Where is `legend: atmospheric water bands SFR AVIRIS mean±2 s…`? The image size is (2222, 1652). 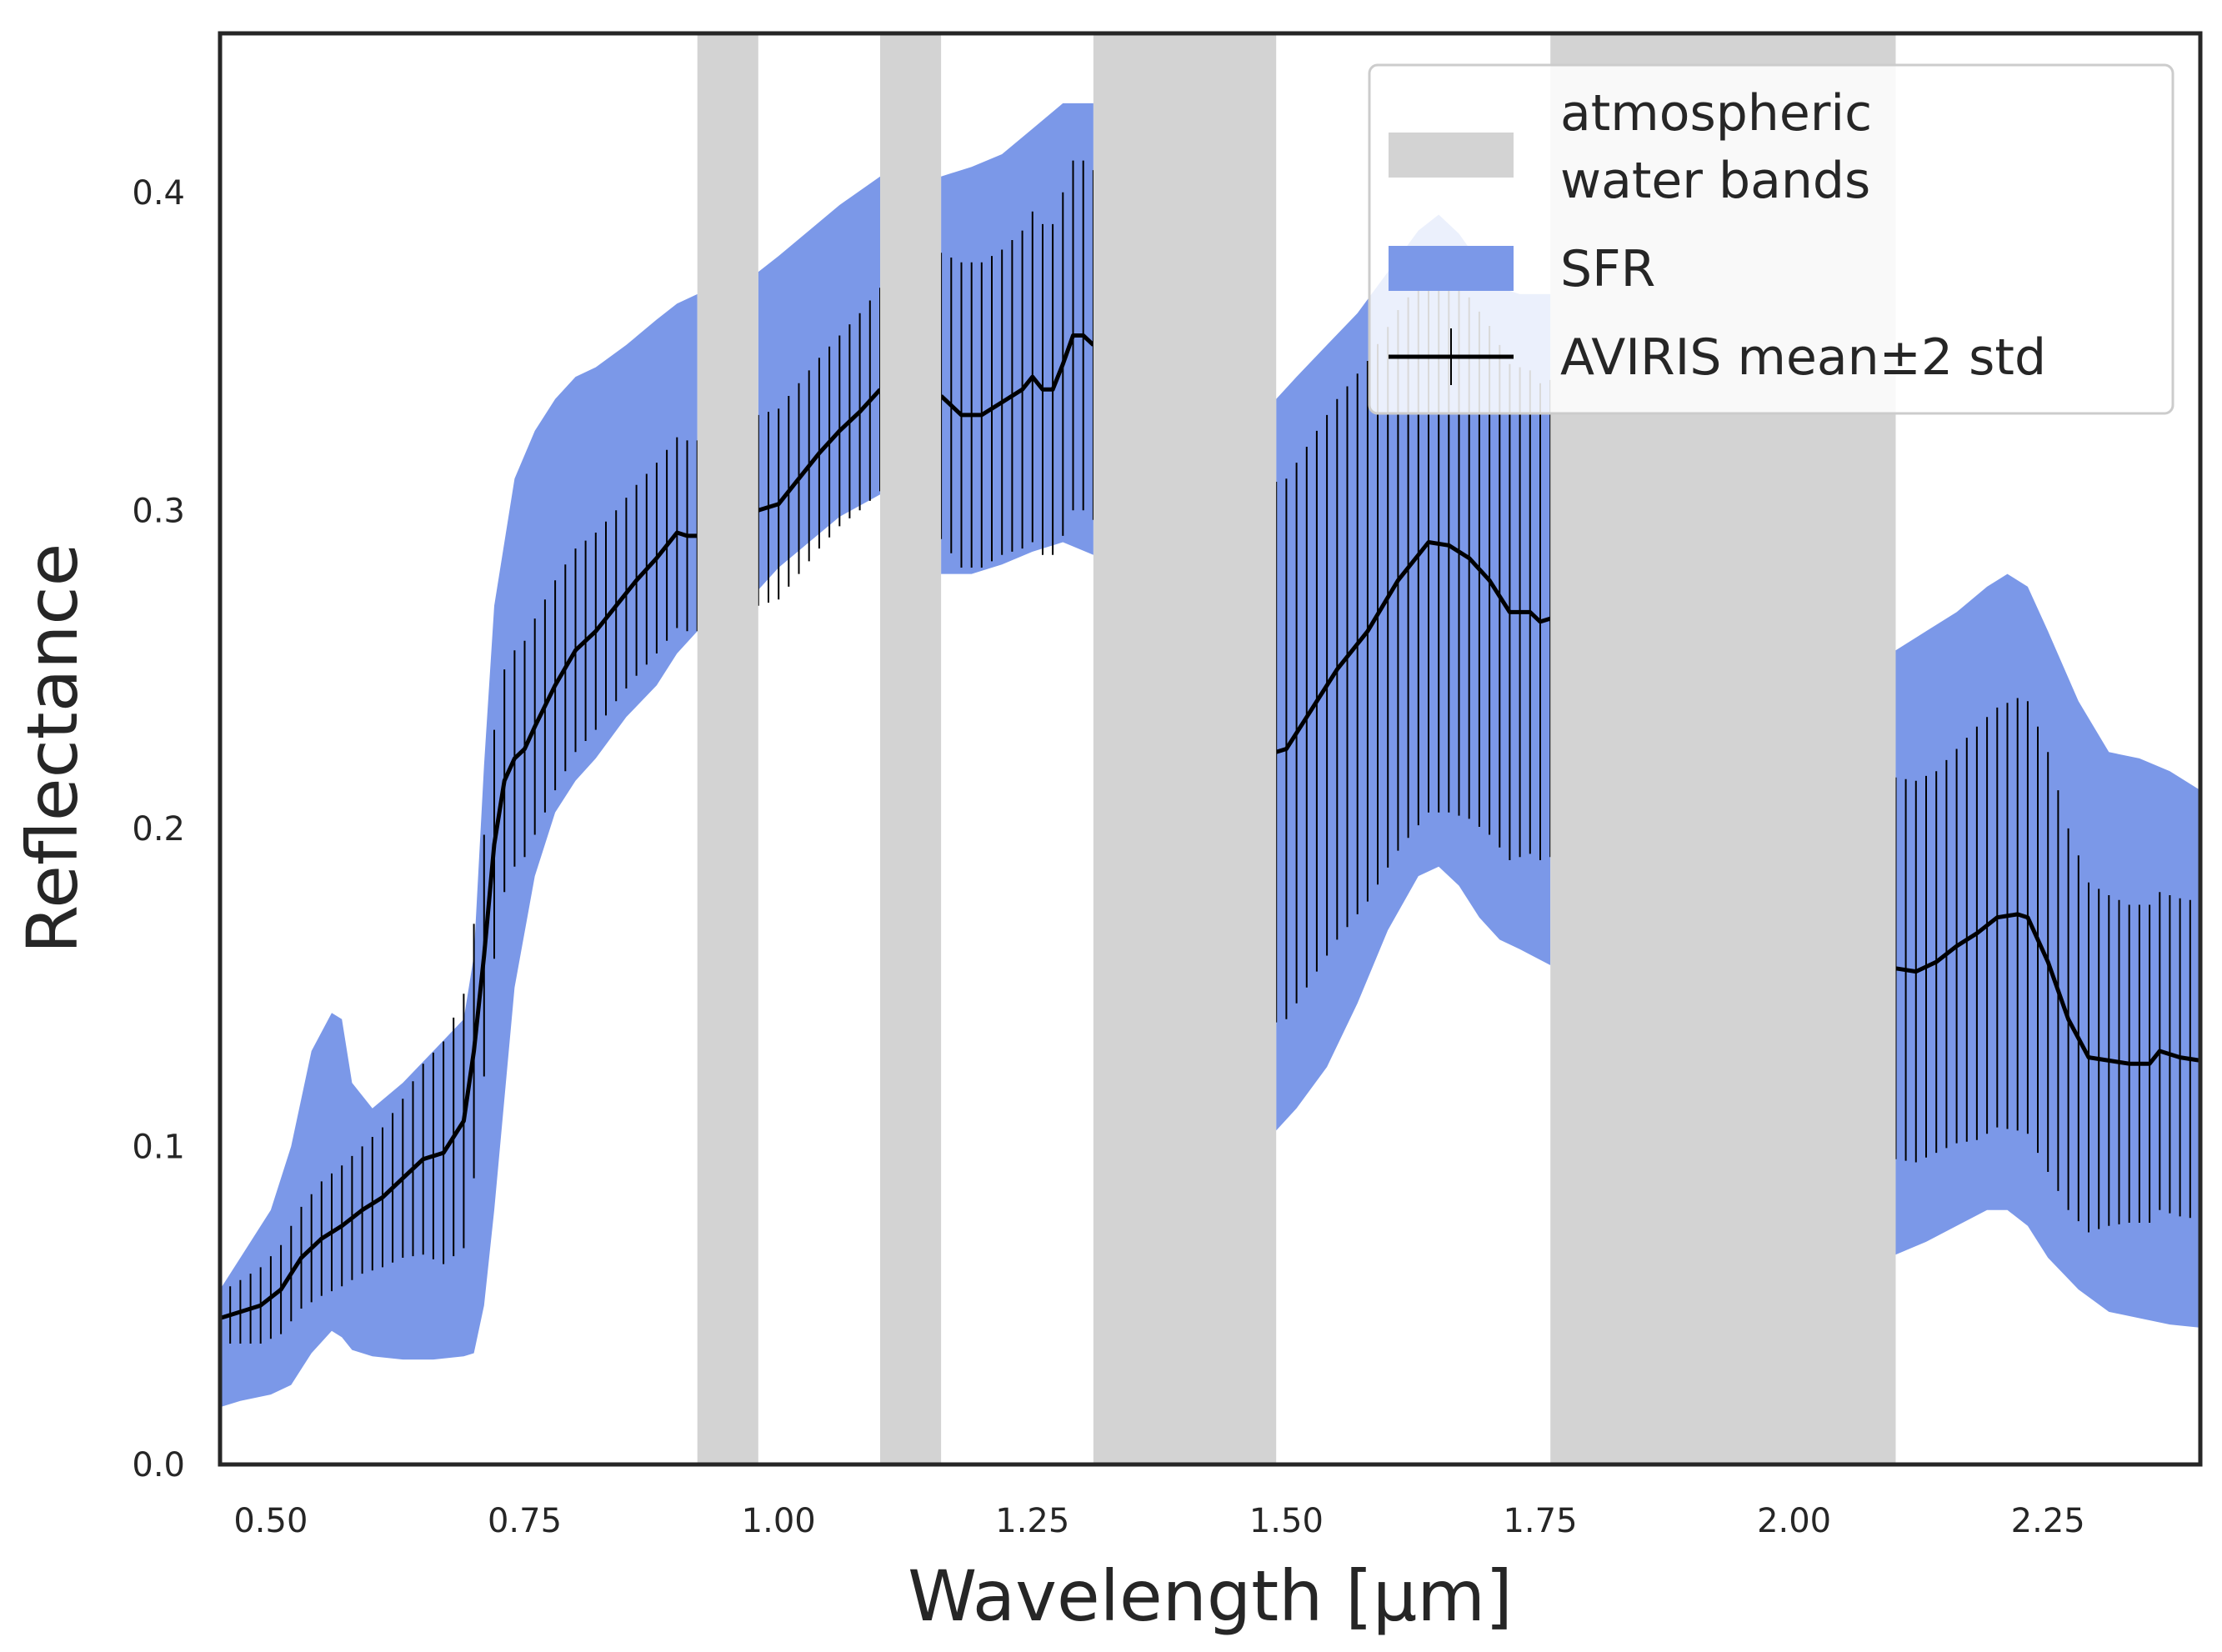 legend: atmospheric water bands SFR AVIRIS mean±2 s… is located at coordinates (1771, 239).